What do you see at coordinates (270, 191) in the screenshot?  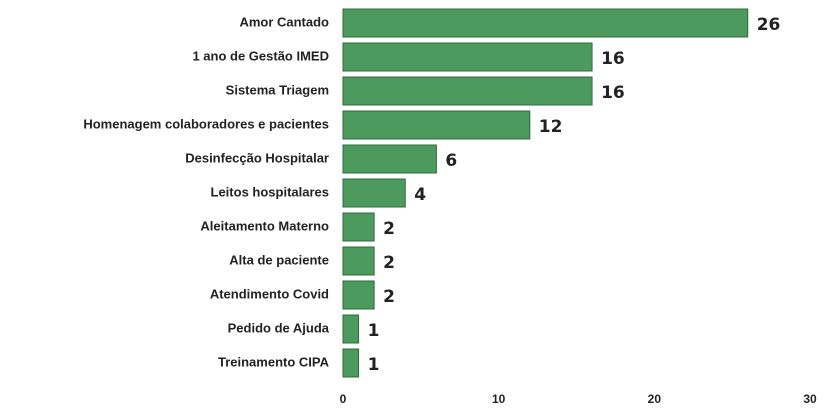 I see `y-tick-label: Leitos hospitalares` at bounding box center [270, 191].